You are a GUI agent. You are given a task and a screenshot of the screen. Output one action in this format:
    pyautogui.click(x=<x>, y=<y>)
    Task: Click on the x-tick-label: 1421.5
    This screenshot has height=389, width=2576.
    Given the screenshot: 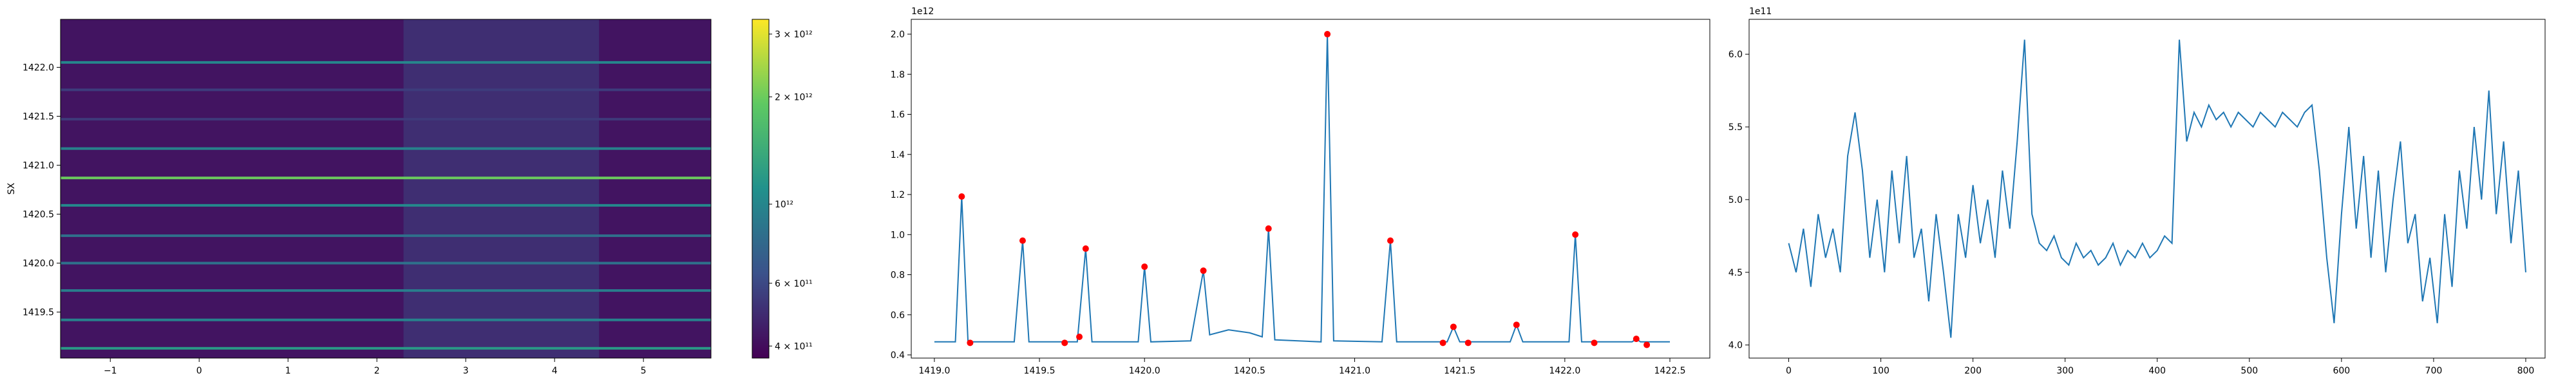 What is the action you would take?
    pyautogui.click(x=1459, y=371)
    